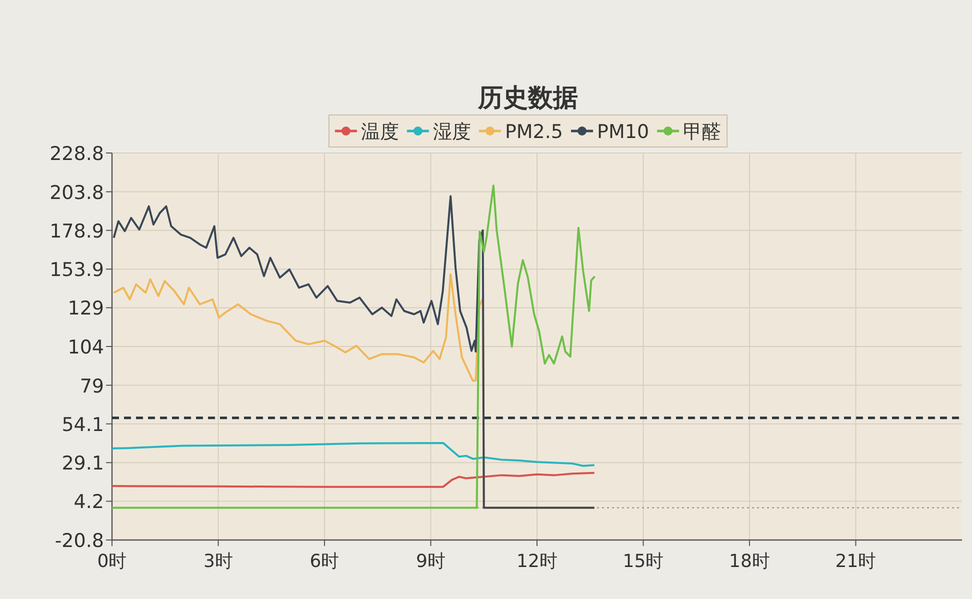  I want to click on legend-label: 温度, so click(379, 132).